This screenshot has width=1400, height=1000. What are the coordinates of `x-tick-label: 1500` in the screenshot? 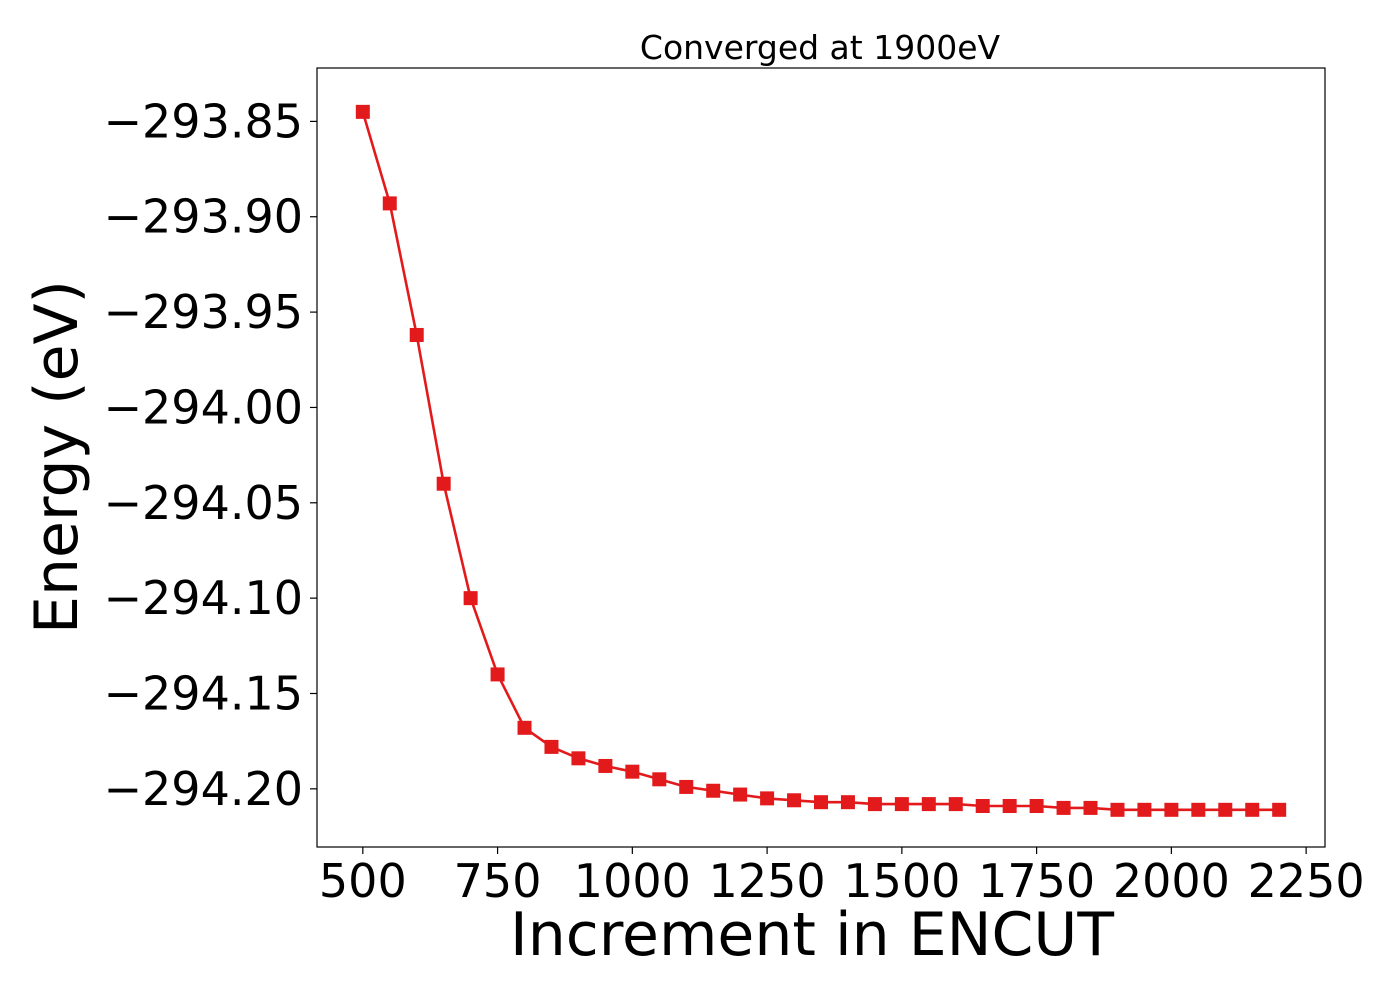 It's located at (901, 881).